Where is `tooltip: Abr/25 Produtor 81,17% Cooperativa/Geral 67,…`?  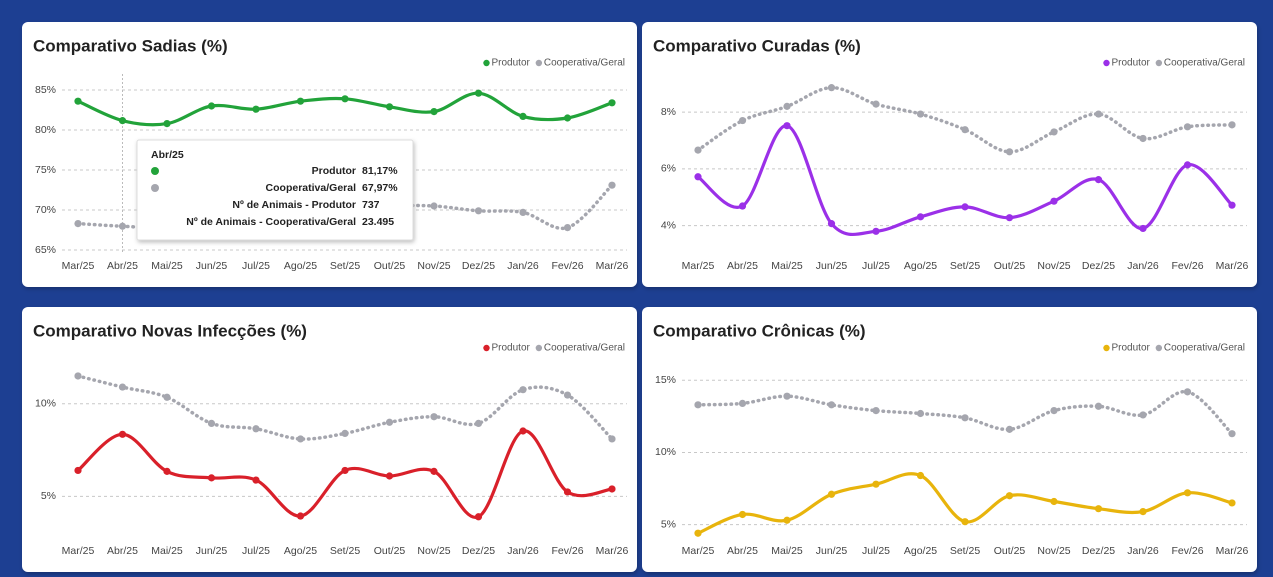 tooltip: Abr/25 Produtor 81,17% Cooperativa/Geral 67,… is located at coordinates (275, 190).